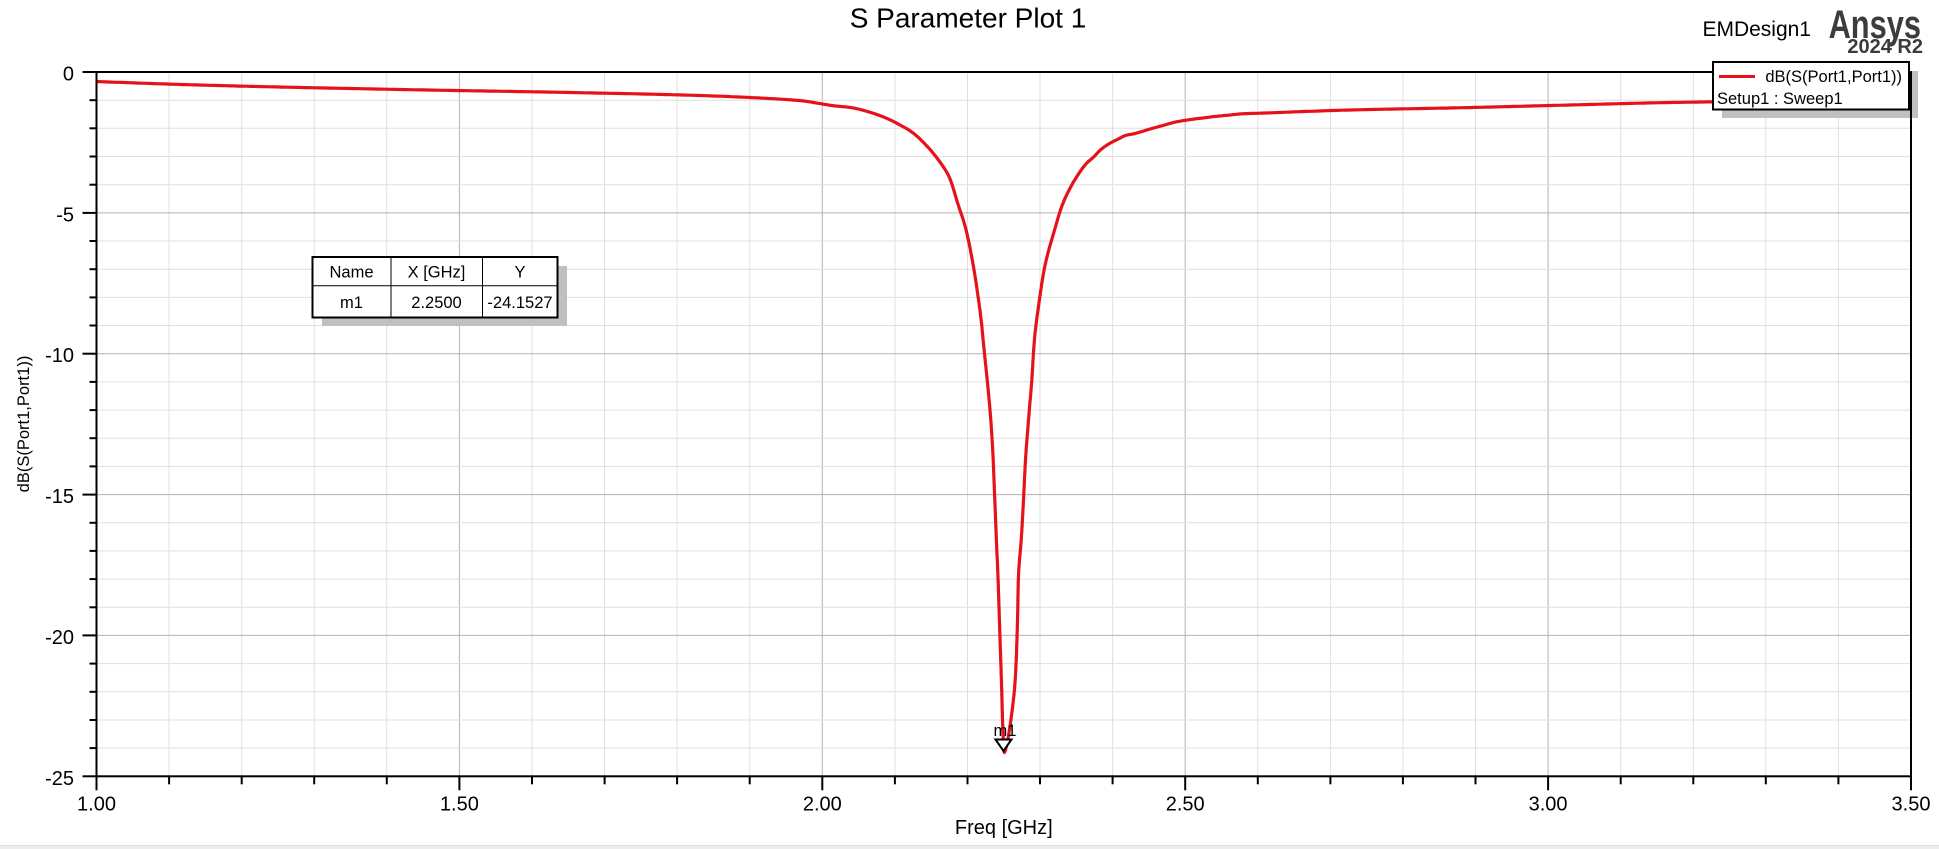 The image size is (1939, 849). What do you see at coordinates (1548, 804) in the screenshot?
I see `svg-text: 3.00` at bounding box center [1548, 804].